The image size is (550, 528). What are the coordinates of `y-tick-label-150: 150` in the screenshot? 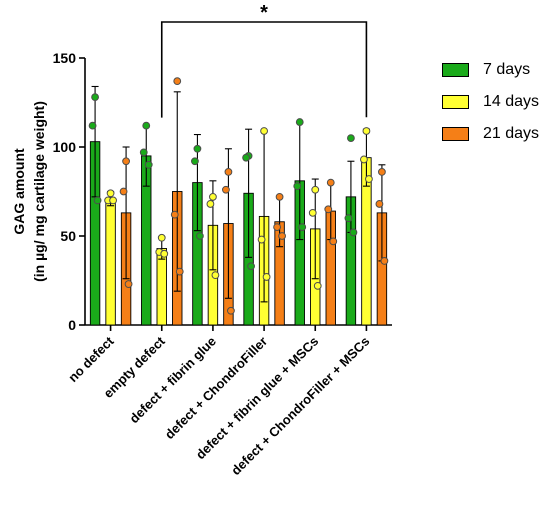 It's located at (65, 58).